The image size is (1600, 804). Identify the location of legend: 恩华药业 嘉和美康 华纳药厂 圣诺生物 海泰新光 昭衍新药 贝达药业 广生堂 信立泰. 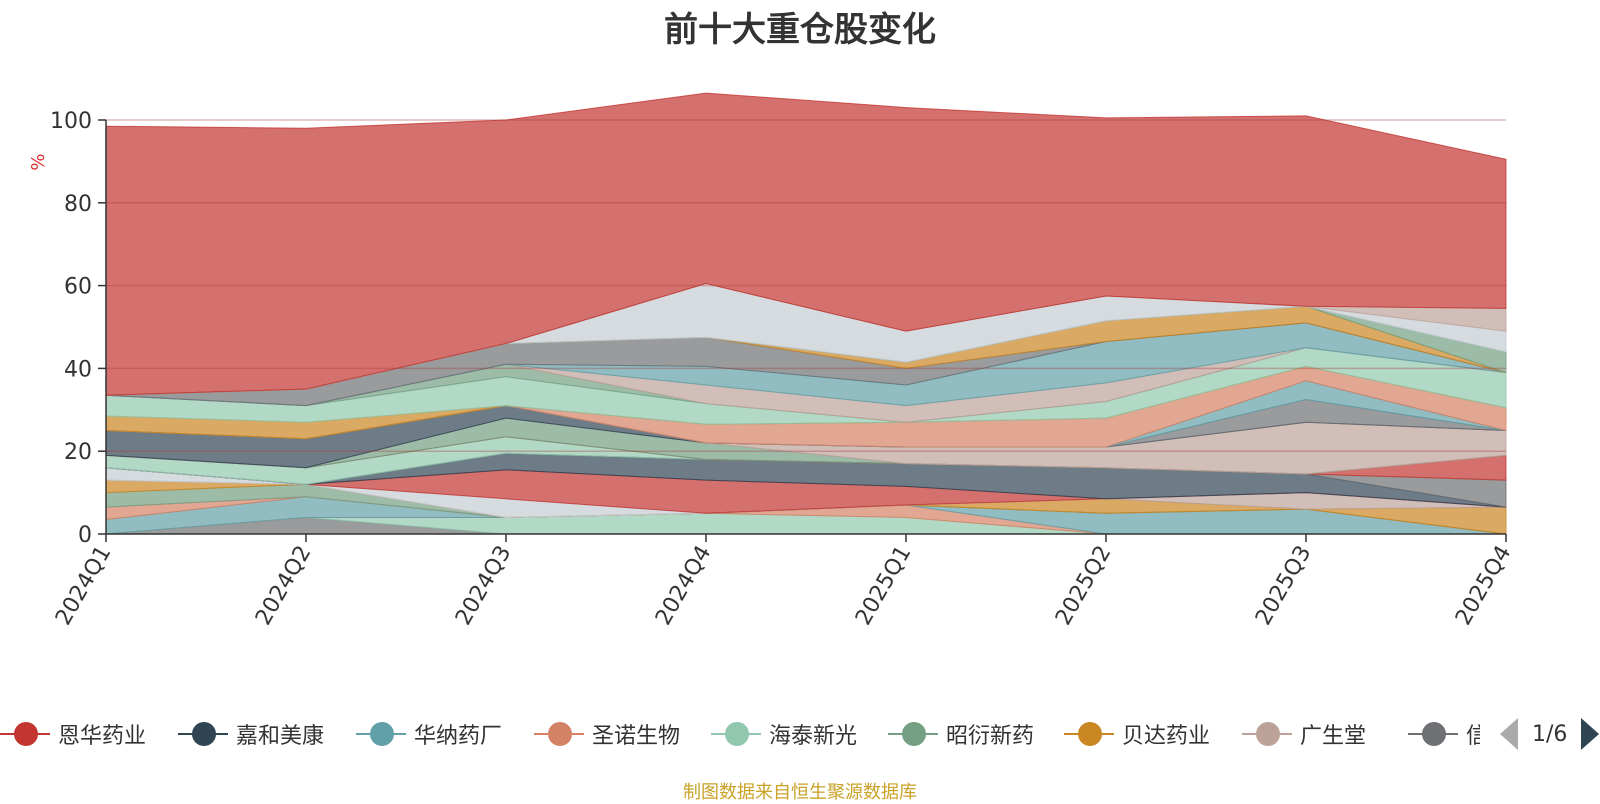
(740, 734).